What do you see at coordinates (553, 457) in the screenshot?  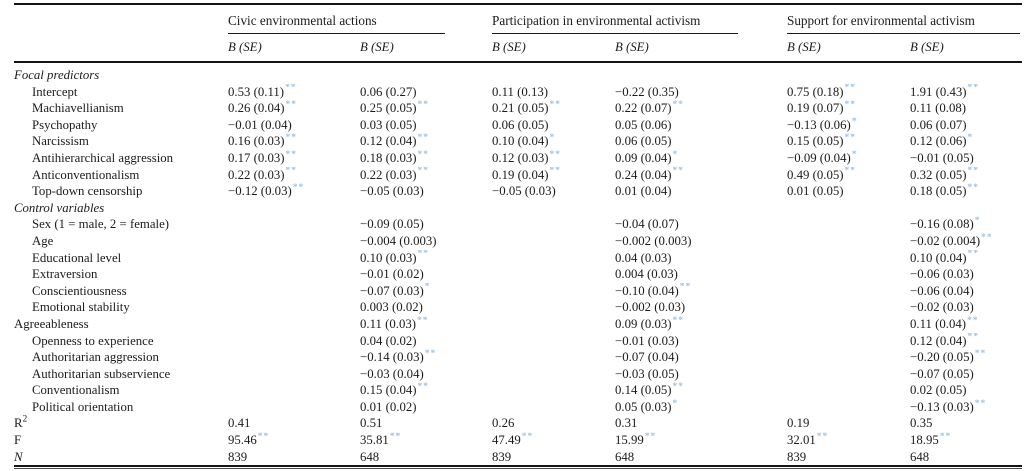 I see `value-cell: 839` at bounding box center [553, 457].